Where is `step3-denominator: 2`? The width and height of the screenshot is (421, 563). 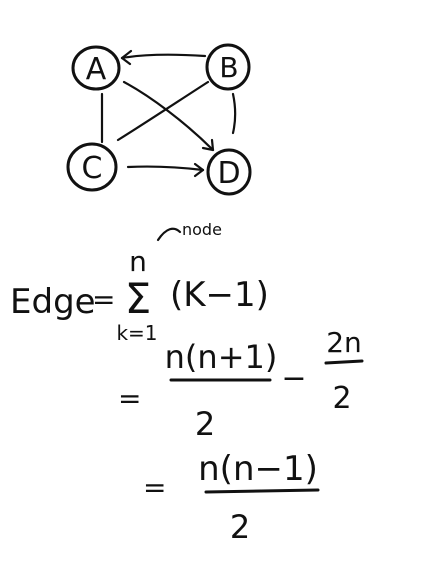
step3-denominator: 2 is located at coordinates (240, 527).